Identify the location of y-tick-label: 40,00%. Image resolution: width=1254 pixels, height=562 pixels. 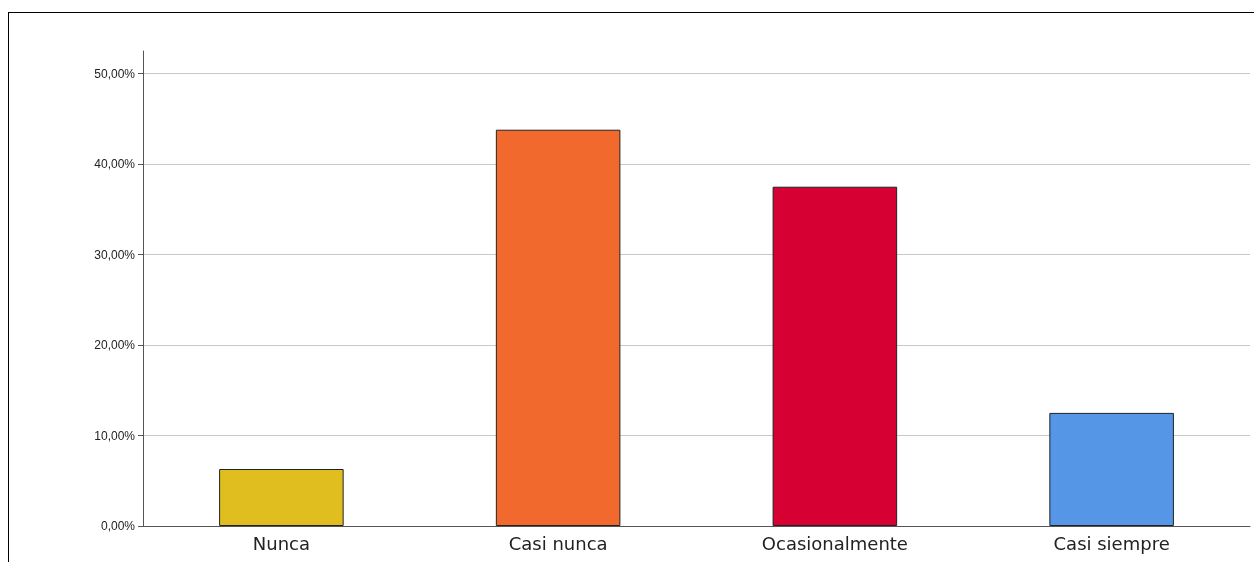
(115, 164).